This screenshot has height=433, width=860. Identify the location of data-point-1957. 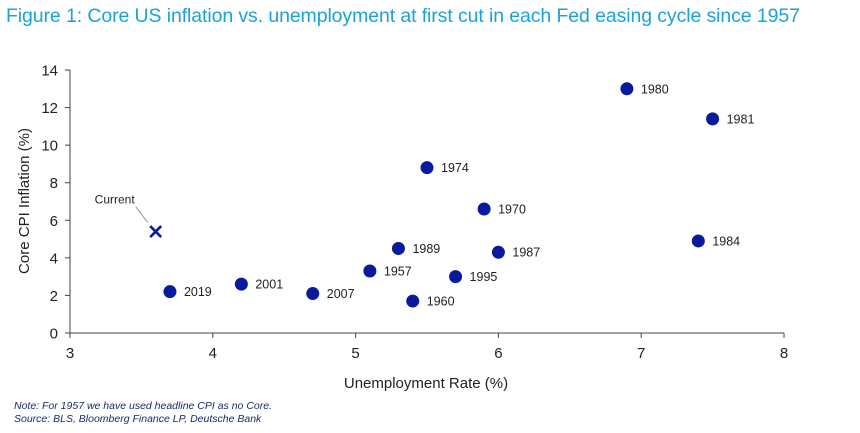
(370, 271).